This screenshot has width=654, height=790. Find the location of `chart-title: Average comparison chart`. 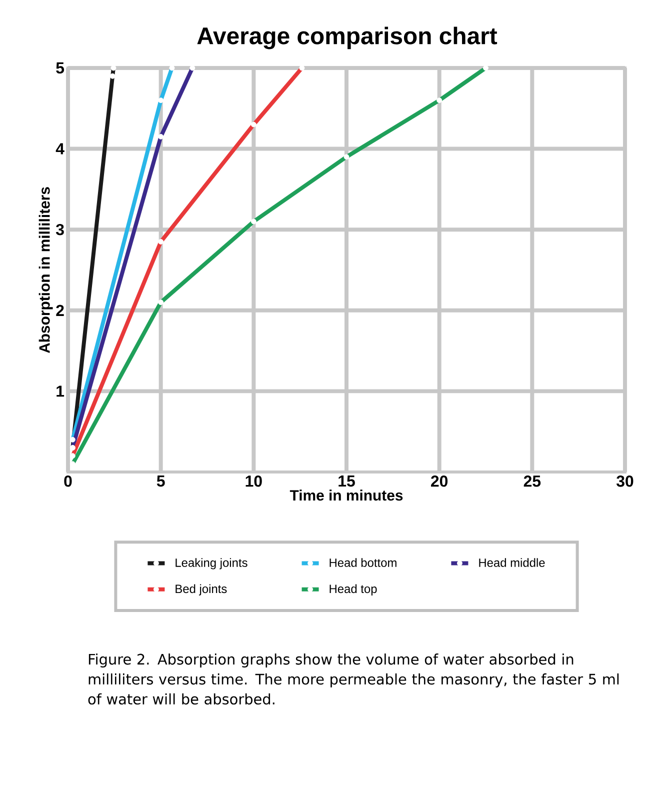

chart-title: Average comparison chart is located at coordinates (347, 38).